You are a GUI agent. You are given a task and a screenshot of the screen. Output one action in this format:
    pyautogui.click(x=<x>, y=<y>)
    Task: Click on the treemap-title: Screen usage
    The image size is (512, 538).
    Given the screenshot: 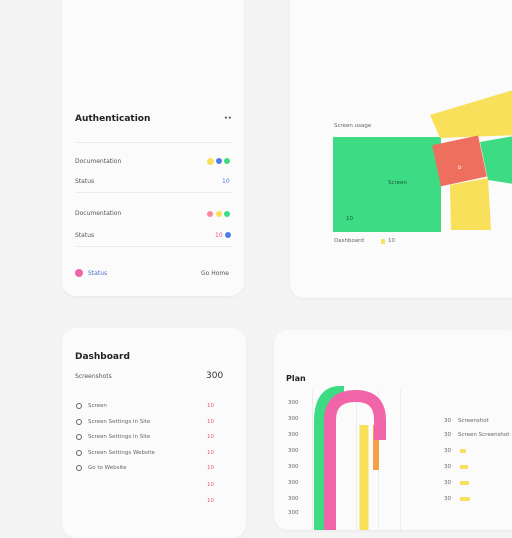 What is the action you would take?
    pyautogui.click(x=353, y=126)
    